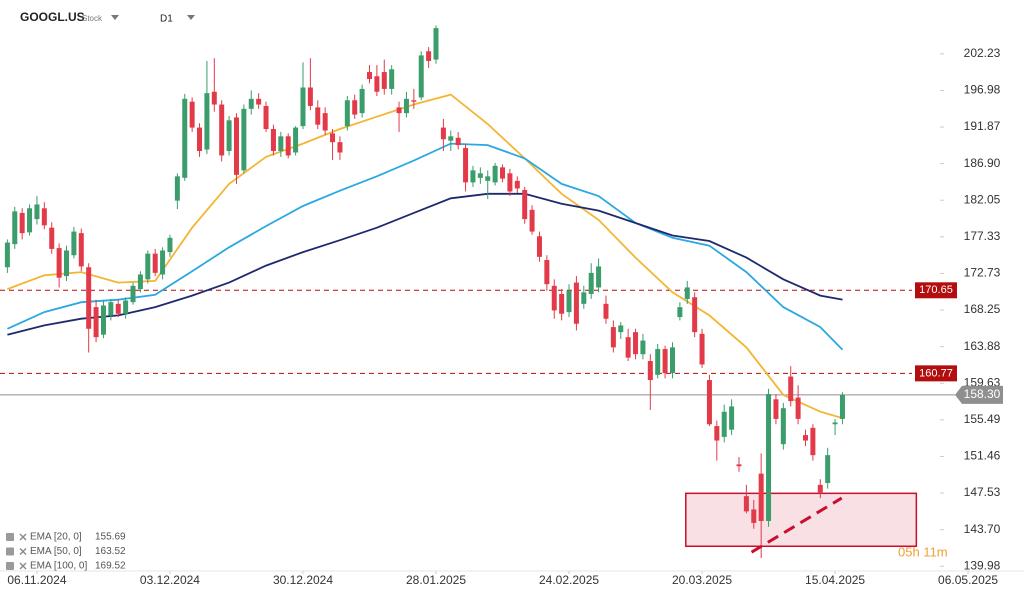 The height and width of the screenshot is (598, 1024). Describe the element at coordinates (982, 90) in the screenshot. I see `y-tick-label: 196.98` at that location.